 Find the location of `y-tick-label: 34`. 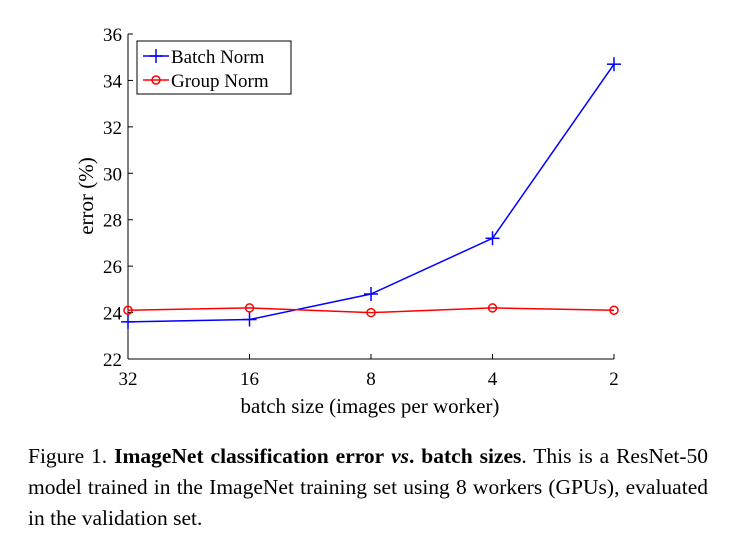

y-tick-label: 34 is located at coordinates (113, 81).